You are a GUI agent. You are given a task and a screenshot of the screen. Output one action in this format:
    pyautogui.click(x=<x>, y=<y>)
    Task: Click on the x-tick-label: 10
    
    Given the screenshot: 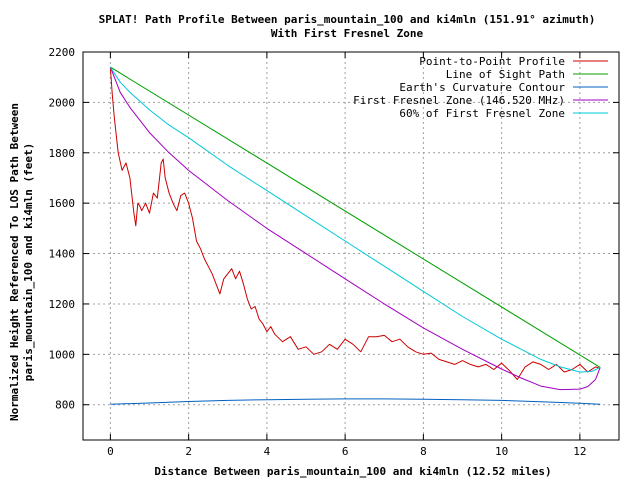 What is the action you would take?
    pyautogui.click(x=501, y=451)
    